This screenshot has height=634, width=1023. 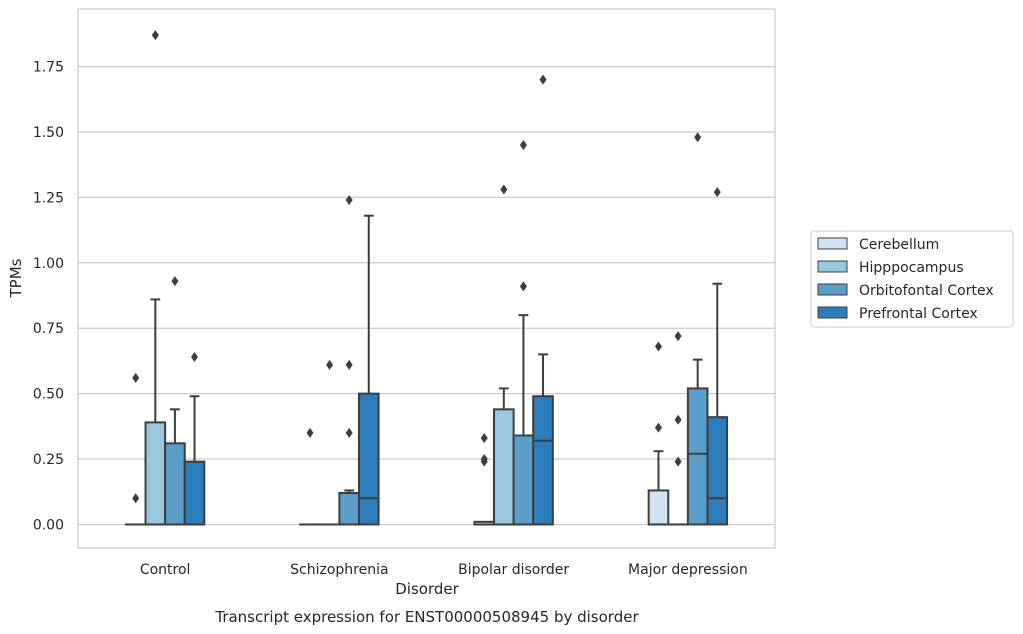 What do you see at coordinates (48, 198) in the screenshot?
I see `y-tick-label: 1.25` at bounding box center [48, 198].